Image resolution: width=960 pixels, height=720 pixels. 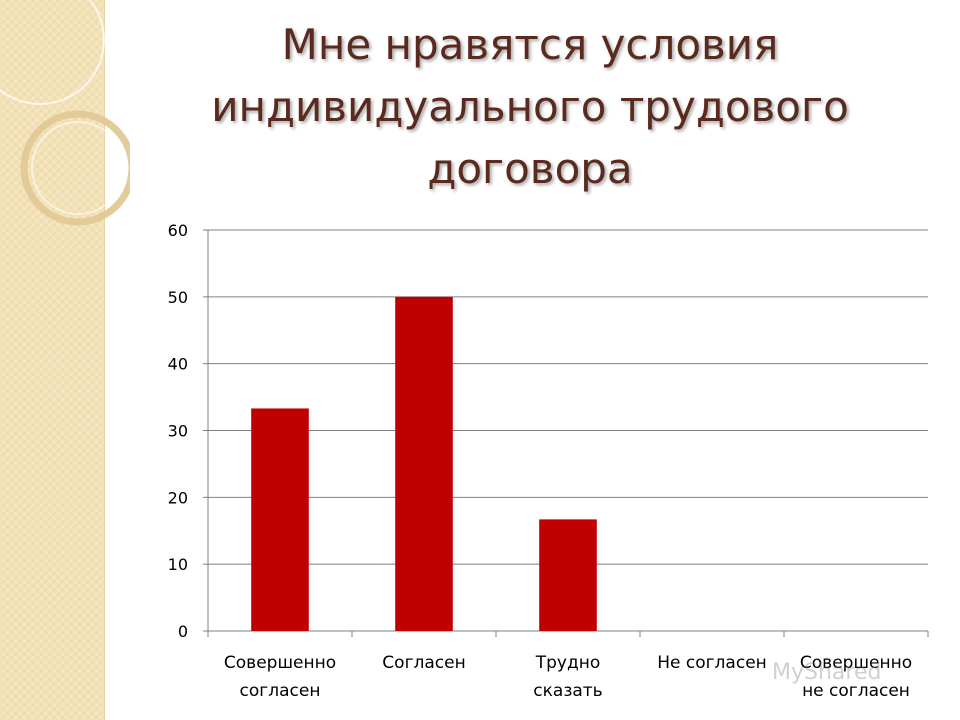 What do you see at coordinates (183, 631) in the screenshot?
I see `y-tick-label: 0` at bounding box center [183, 631].